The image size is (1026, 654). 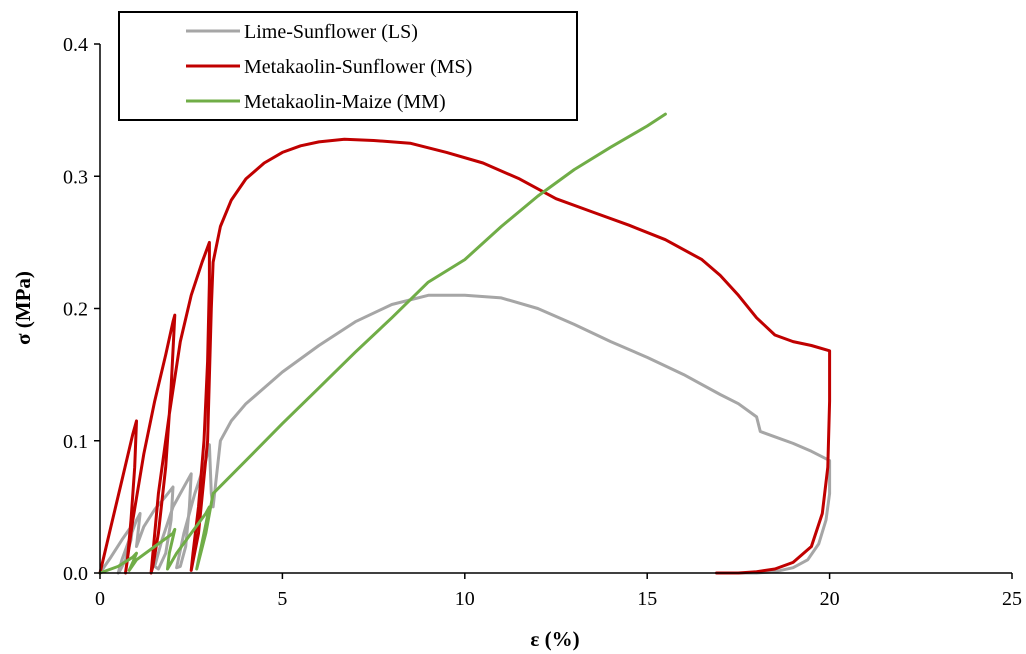 What do you see at coordinates (1012, 599) in the screenshot?
I see `x-tick-label: 25` at bounding box center [1012, 599].